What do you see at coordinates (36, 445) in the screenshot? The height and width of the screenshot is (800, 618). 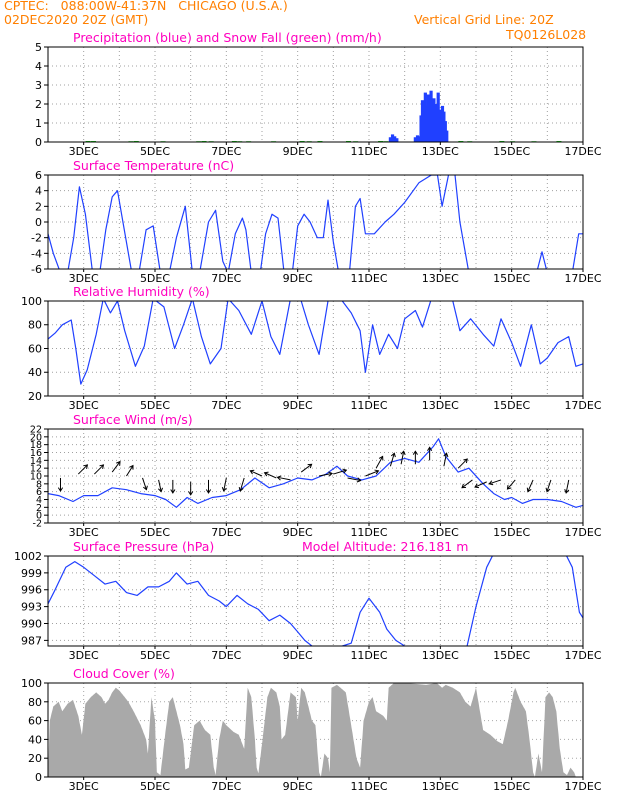 I see `y-tick-label: 18` at bounding box center [36, 445].